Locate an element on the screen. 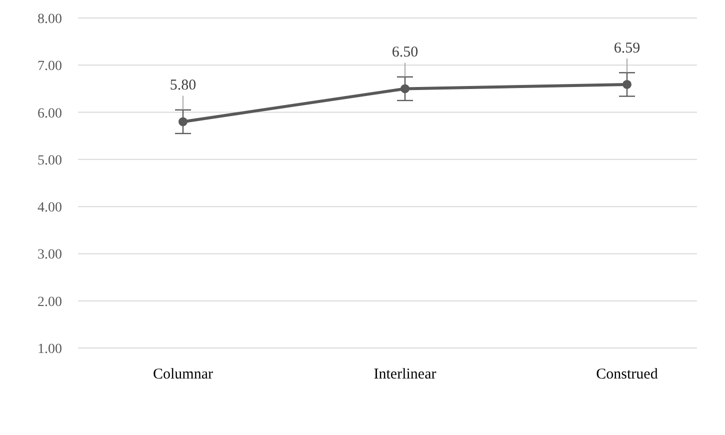 Image resolution: width=725 pixels, height=435 pixels. y-tick-label: 1.00 is located at coordinates (50, 349).